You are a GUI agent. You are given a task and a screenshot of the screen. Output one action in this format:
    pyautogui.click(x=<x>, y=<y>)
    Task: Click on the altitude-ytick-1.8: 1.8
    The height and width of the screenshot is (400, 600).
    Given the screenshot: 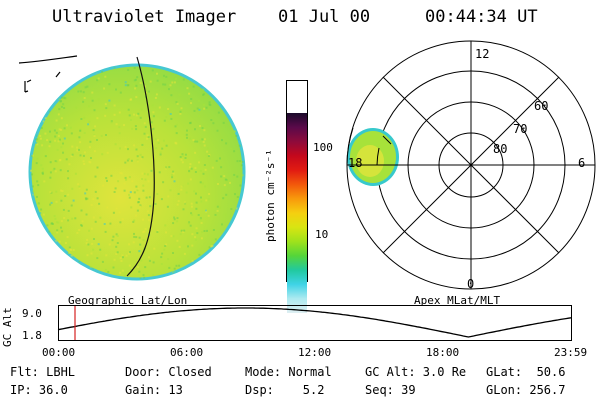 What is the action you would take?
    pyautogui.click(x=32, y=335)
    